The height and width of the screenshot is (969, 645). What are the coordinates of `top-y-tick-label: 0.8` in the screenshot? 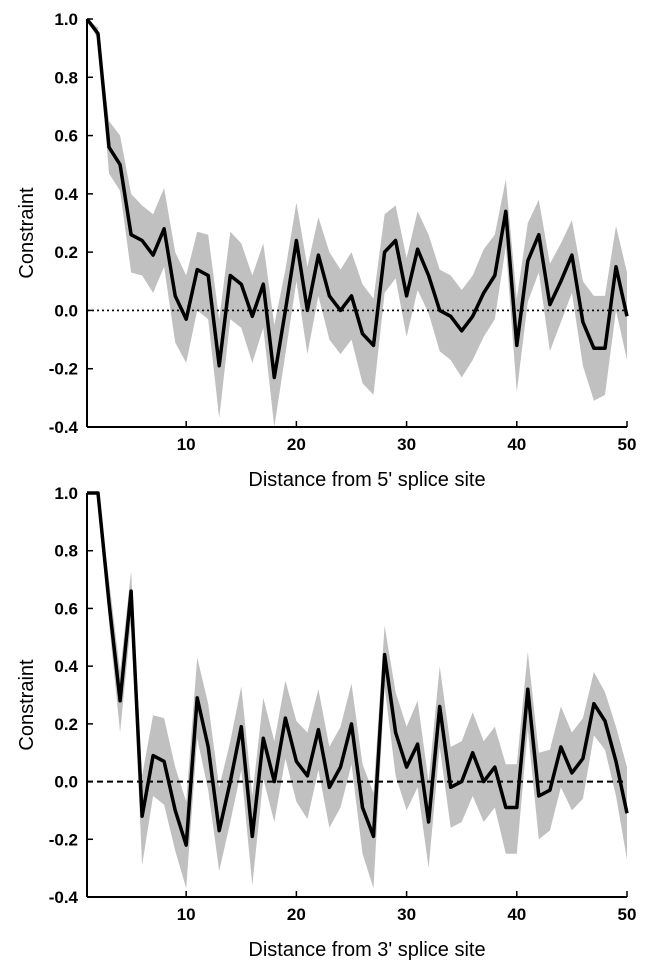 It's located at (66, 77).